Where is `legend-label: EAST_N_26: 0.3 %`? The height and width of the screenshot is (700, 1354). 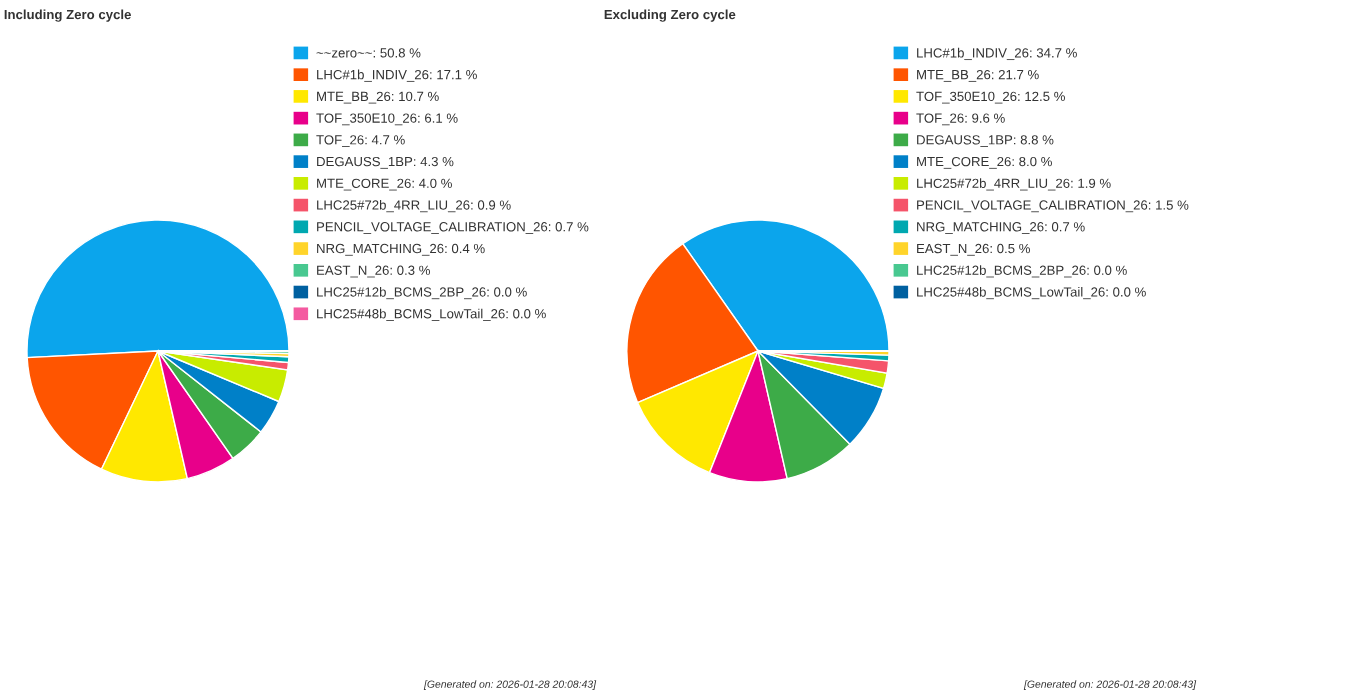
legend-label: EAST_N_26: 0.3 % is located at coordinates (373, 271).